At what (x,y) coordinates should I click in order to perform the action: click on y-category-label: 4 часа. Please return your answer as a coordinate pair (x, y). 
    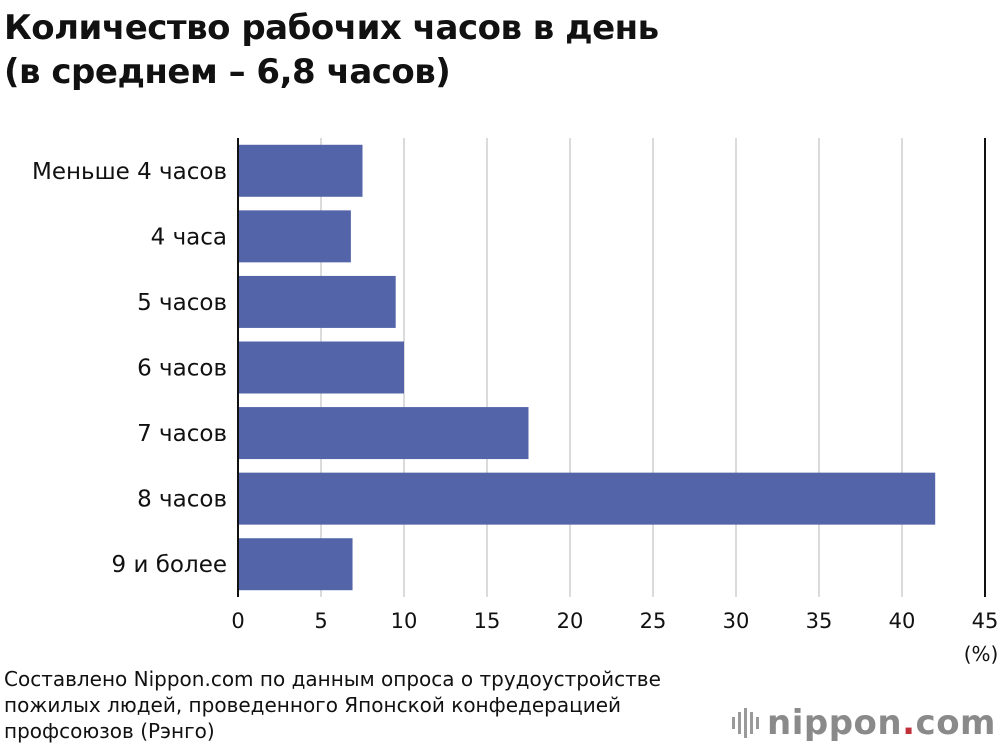
    Looking at the image, I should click on (189, 237).